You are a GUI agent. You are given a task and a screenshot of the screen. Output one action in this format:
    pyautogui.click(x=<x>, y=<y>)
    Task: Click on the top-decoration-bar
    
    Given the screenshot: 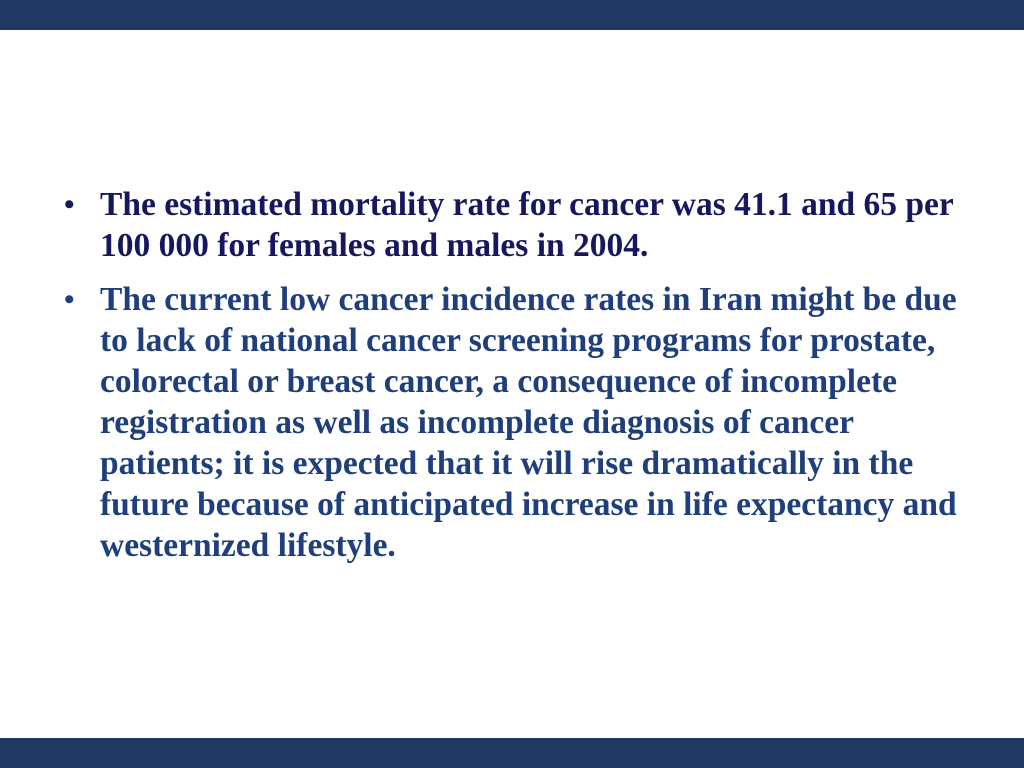 What is the action you would take?
    pyautogui.click(x=512, y=15)
    